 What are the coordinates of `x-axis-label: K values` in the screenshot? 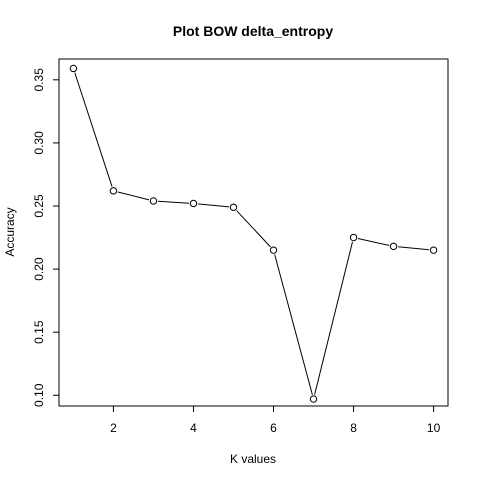 It's located at (253, 459).